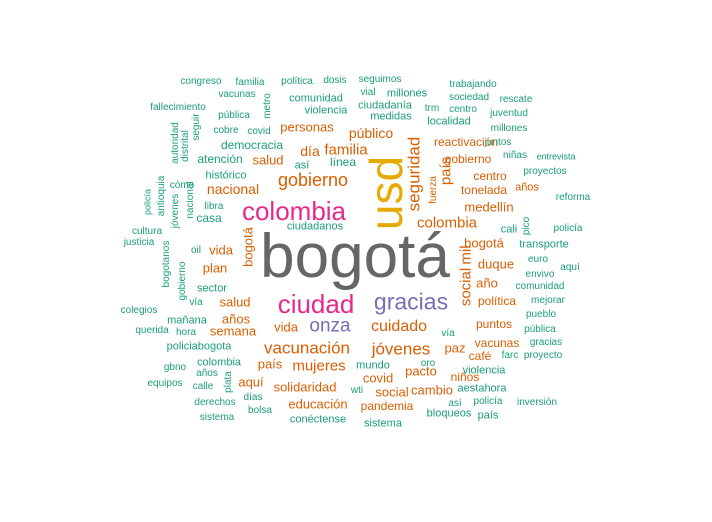  Describe the element at coordinates (527, 226) in the screenshot. I see `word: pico` at that location.